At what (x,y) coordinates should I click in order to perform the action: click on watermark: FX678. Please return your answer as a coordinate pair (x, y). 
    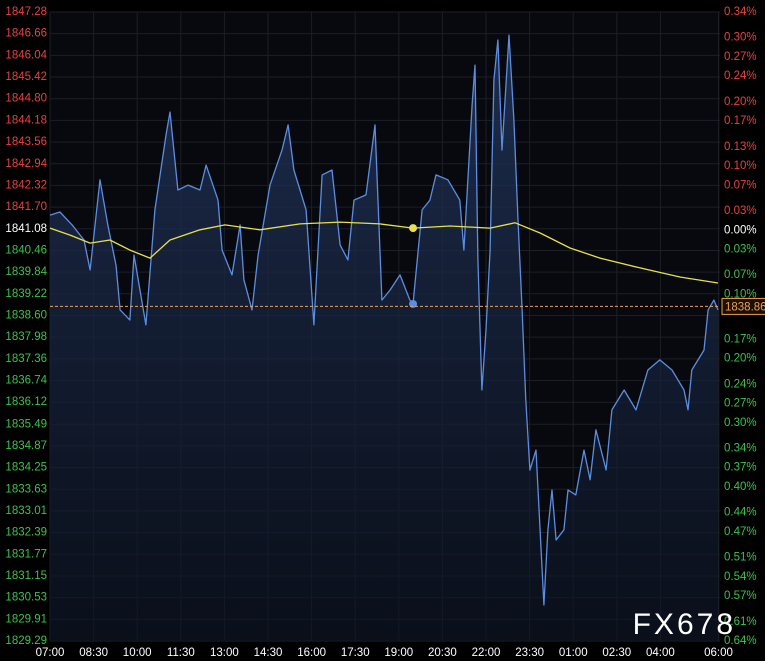
    Looking at the image, I should click on (684, 624).